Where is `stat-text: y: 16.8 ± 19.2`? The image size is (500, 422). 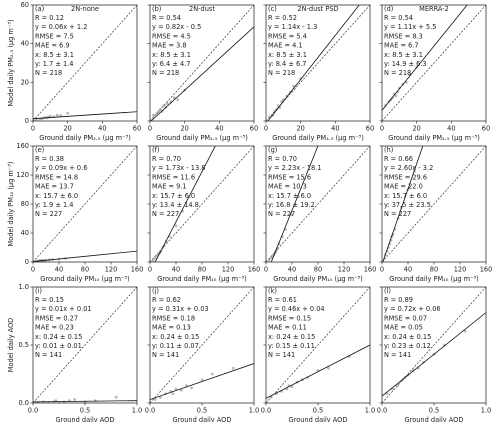 stat-text: y: 16.8 ± 19.2 is located at coordinates (291, 205).